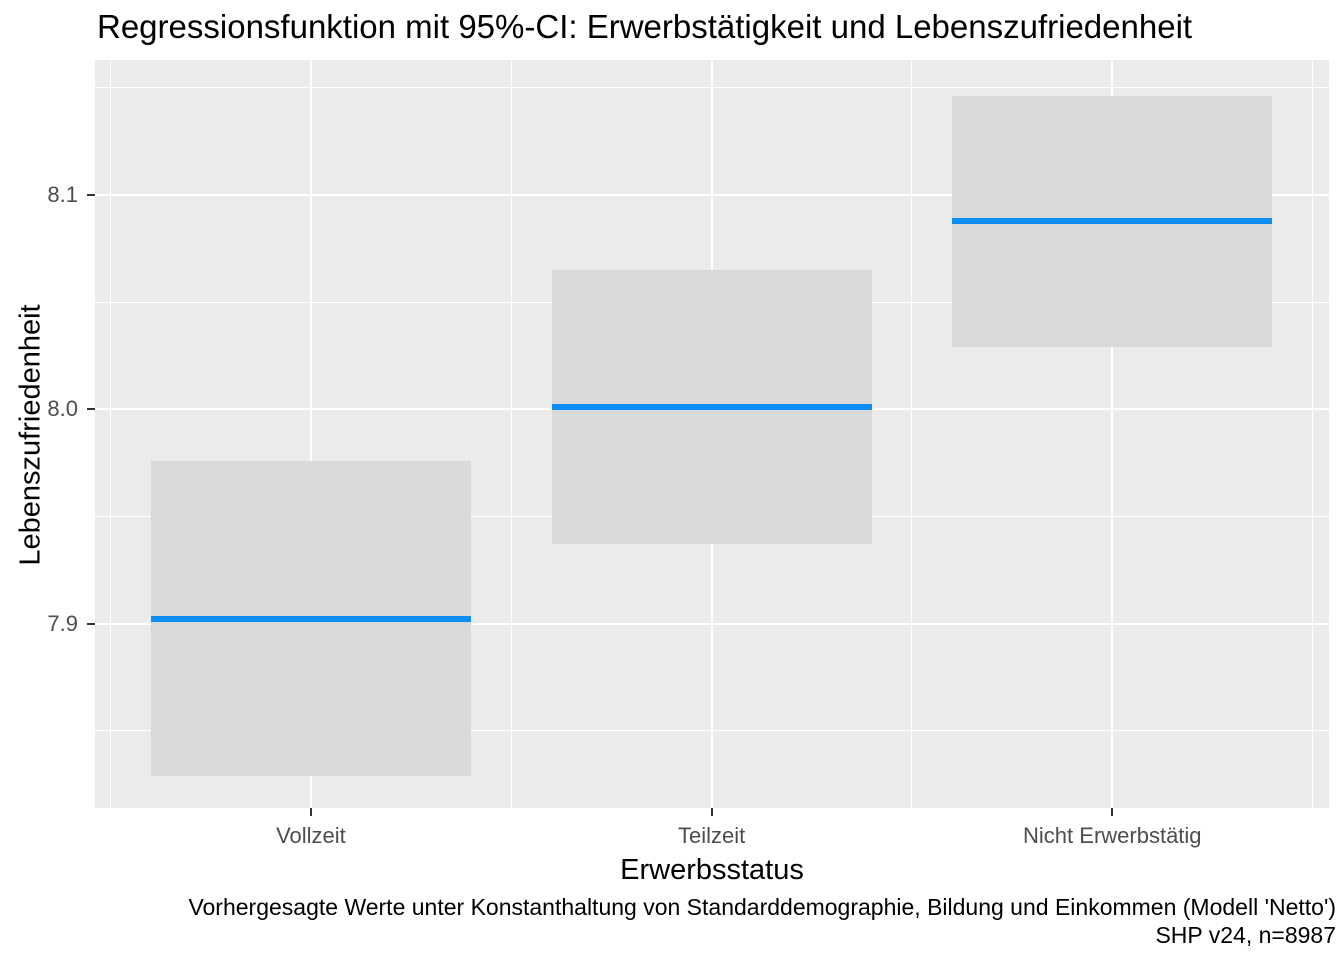 The width and height of the screenshot is (1344, 960). I want to click on x-tick-label: Teilzeit, so click(712, 835).